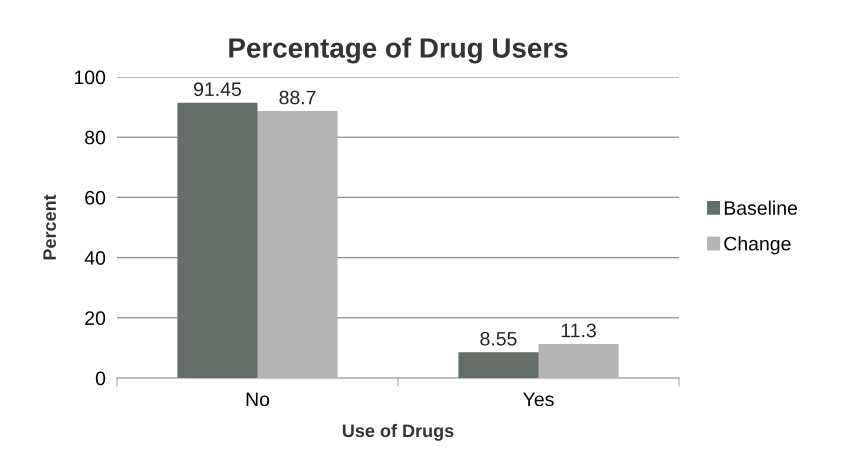 The width and height of the screenshot is (842, 463). Describe the element at coordinates (95, 258) in the screenshot. I see `y-tick-label: 40` at that location.